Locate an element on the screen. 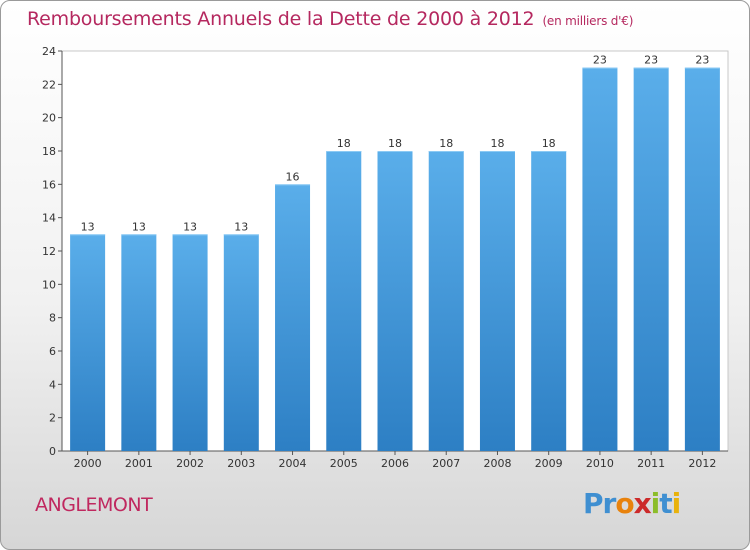 The width and height of the screenshot is (750, 550). x-tick-label: 2007 is located at coordinates (446, 463).